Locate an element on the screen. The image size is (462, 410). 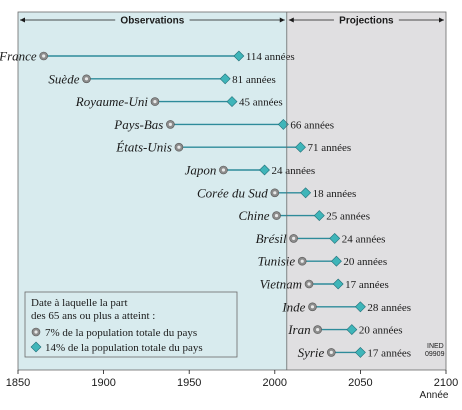
country-label: Pays-Bas is located at coordinates (138, 124).